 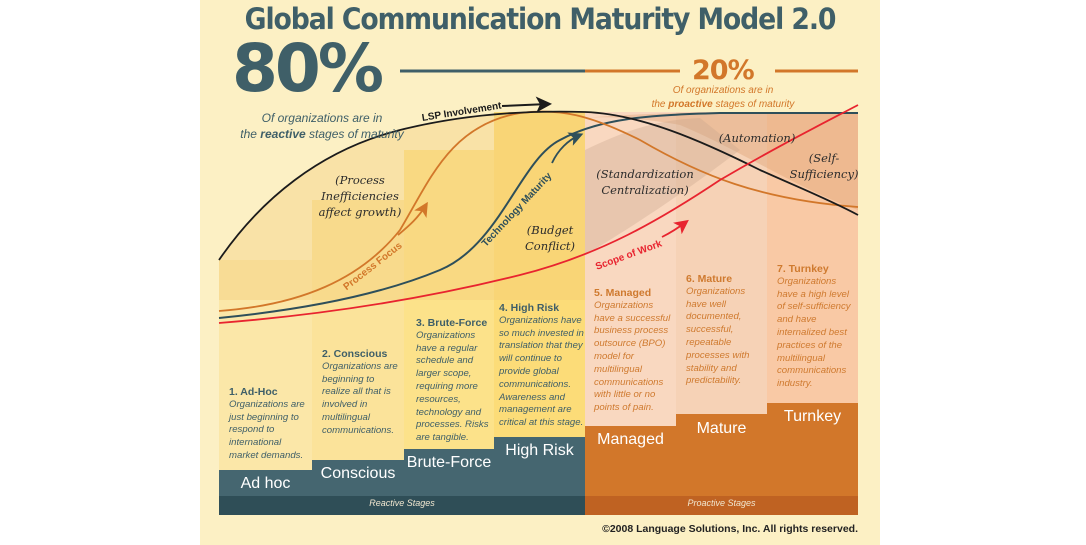 I want to click on note-line: (Budget, so click(x=550, y=230).